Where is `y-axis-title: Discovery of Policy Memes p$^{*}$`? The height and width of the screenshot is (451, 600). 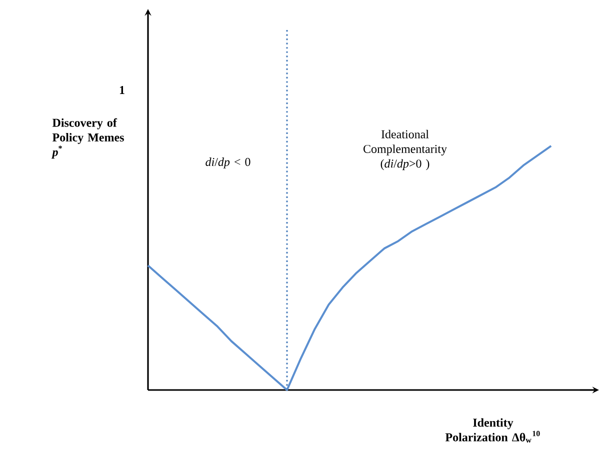
y-axis-title: Discovery of Policy Memes p$^{*}$ is located at coordinates (87, 138).